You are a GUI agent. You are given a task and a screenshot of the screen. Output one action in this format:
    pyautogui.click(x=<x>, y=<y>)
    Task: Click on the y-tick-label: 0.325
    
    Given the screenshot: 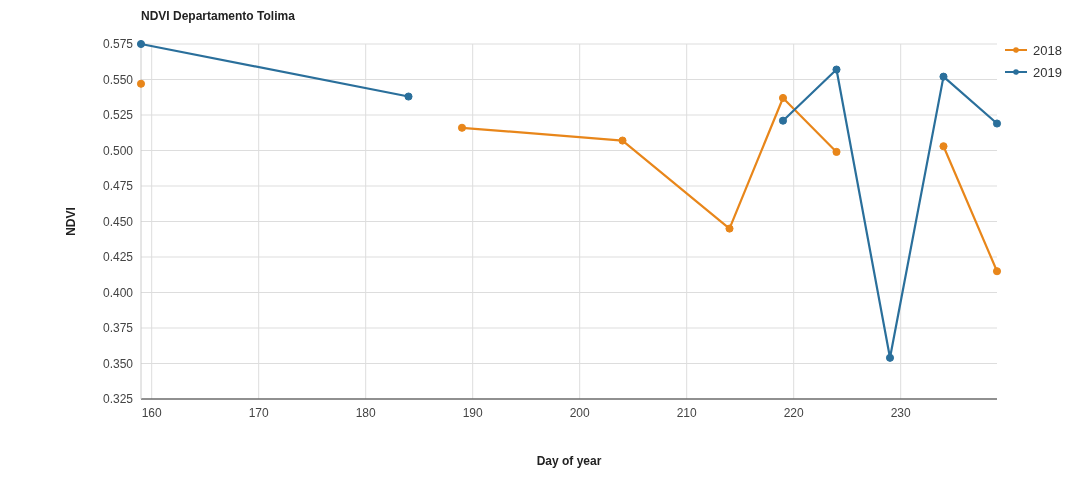 What is the action you would take?
    pyautogui.click(x=118, y=399)
    